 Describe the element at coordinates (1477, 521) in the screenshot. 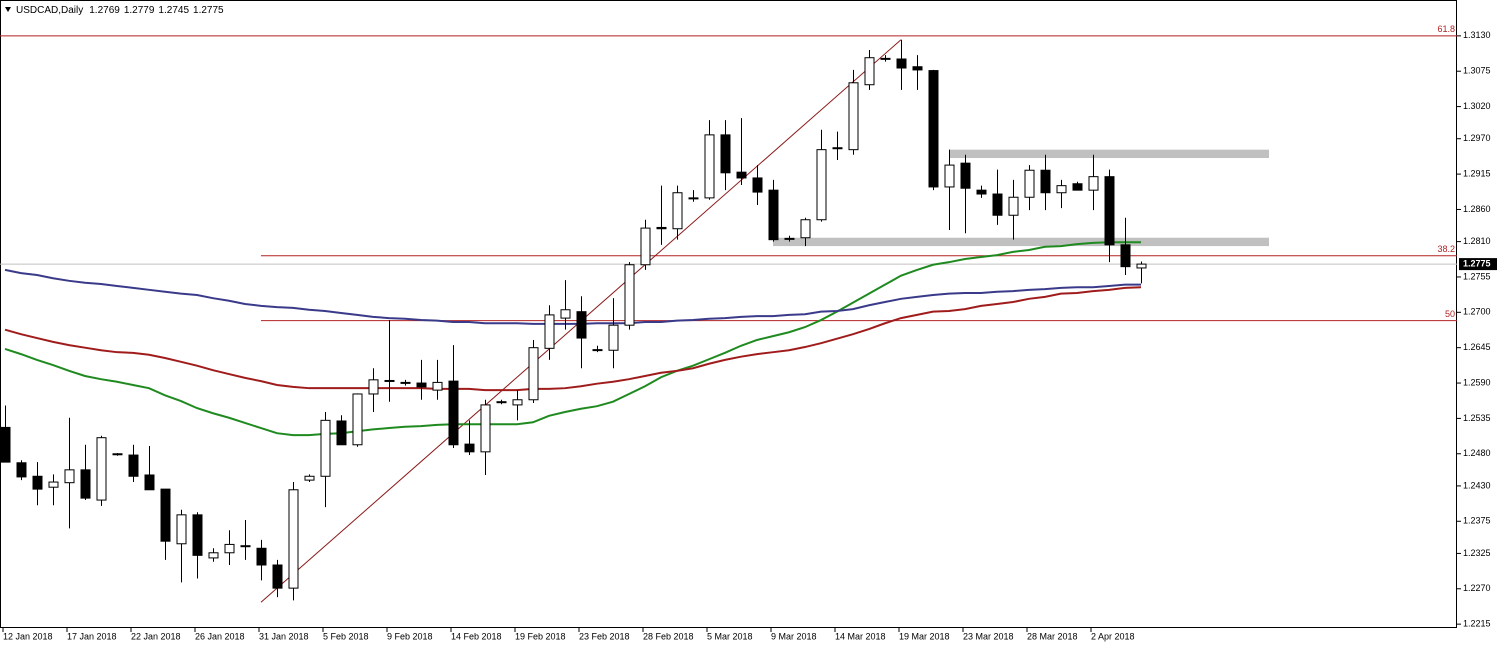

I see `y-tick-label: 1.2375` at that location.